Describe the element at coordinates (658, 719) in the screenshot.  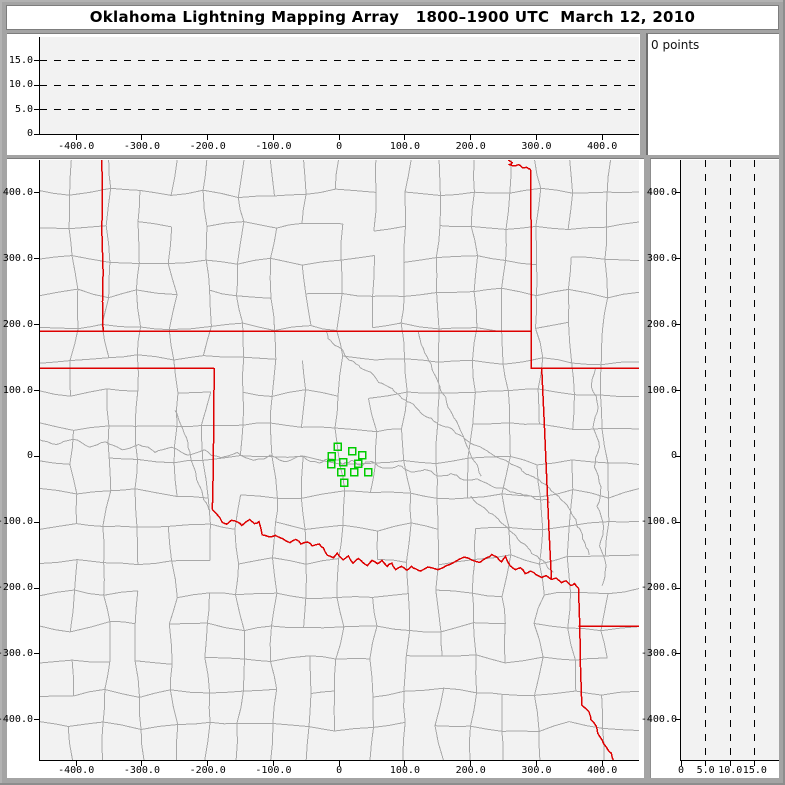
I see `right-y-tick-label: -400.0` at that location.